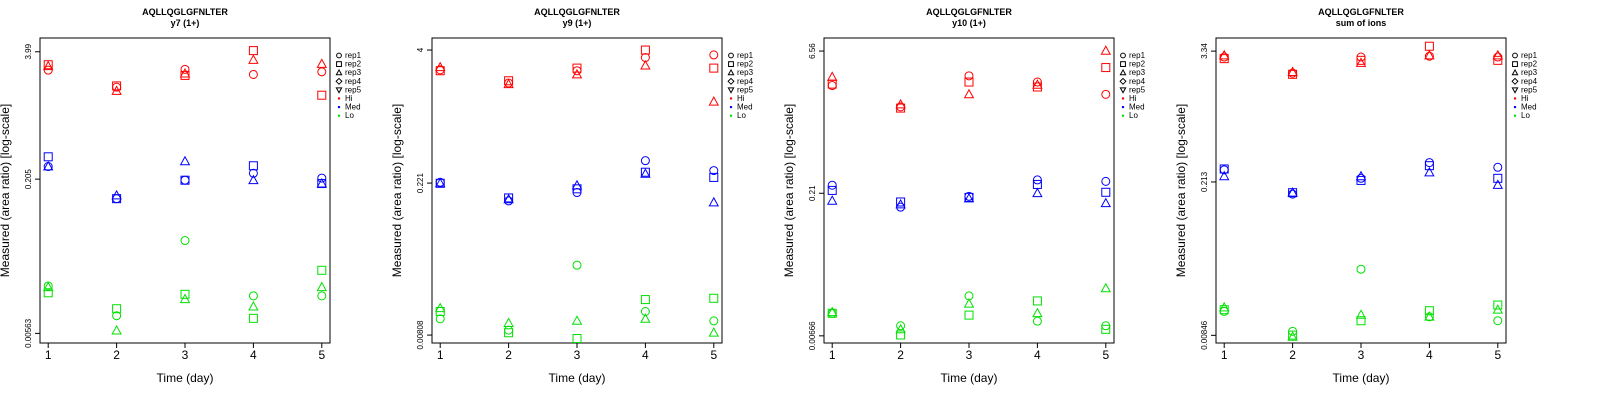  What do you see at coordinates (1525, 115) in the screenshot?
I see `legend-label: Lo` at bounding box center [1525, 115].